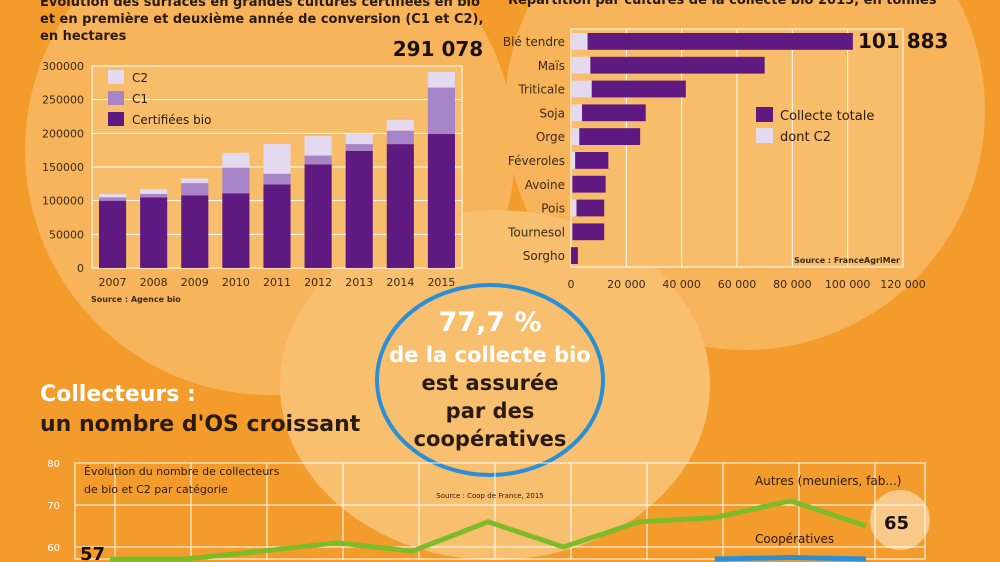 This screenshot has width=1000, height=562. Describe the element at coordinates (136, 299) in the screenshot. I see `source-label: Source : Agence bio` at that location.